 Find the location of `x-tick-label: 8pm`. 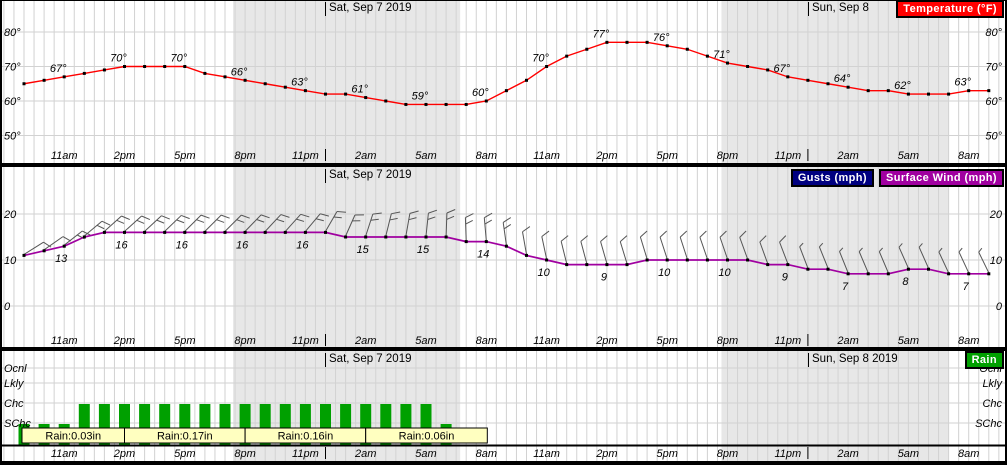

x-tick-label: 8pm is located at coordinates (727, 341).